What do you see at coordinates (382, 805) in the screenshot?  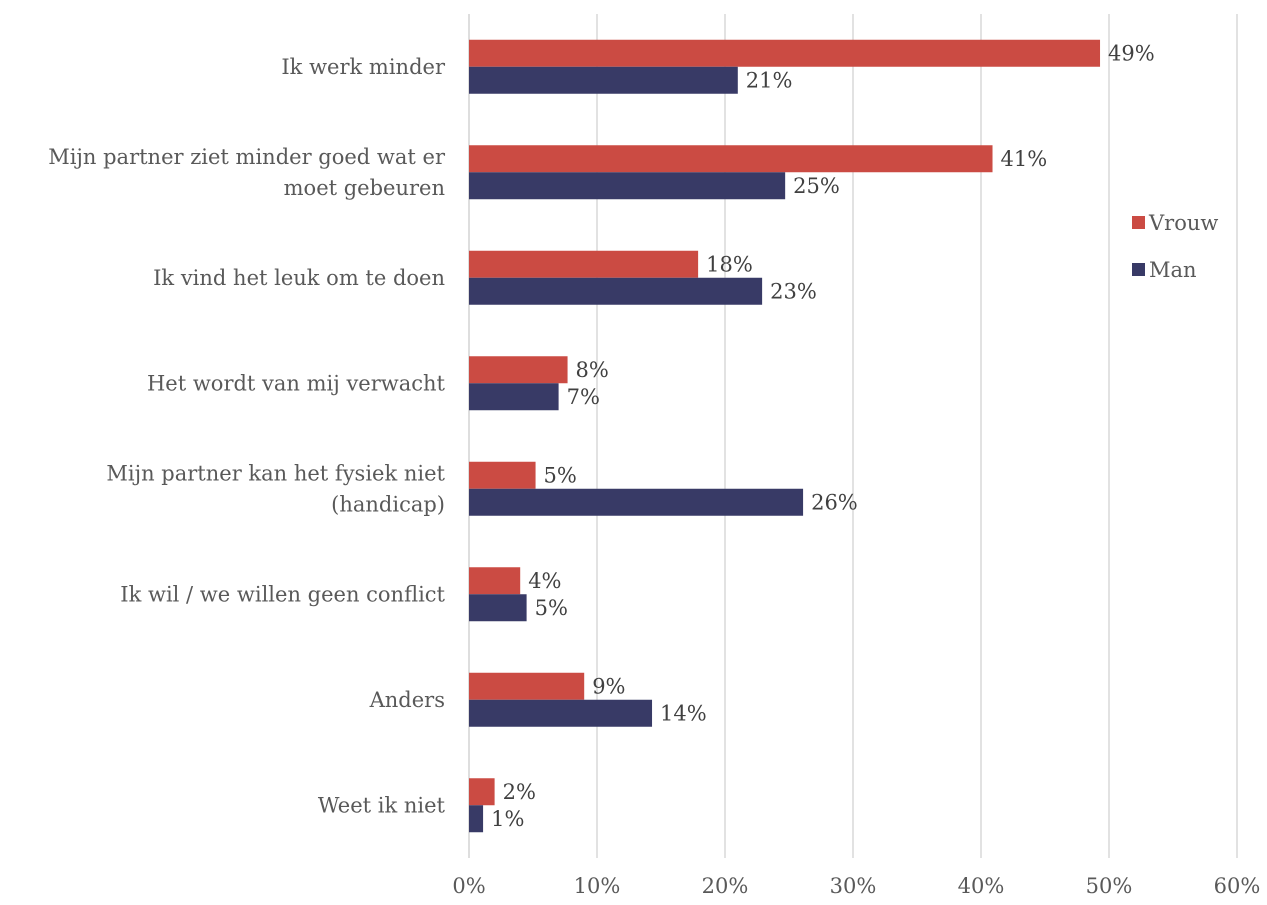 I see `category-label: Weet ik niet` at bounding box center [382, 805].